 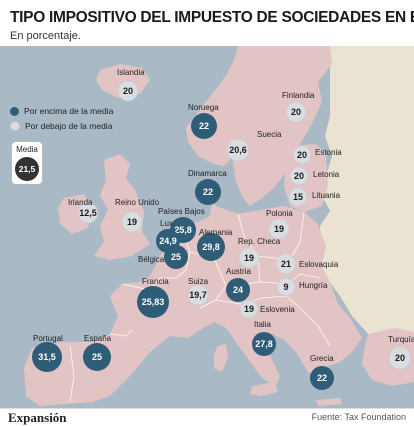 What do you see at coordinates (238, 284) in the screenshot?
I see `country-austria: 24 Austria` at bounding box center [238, 284].